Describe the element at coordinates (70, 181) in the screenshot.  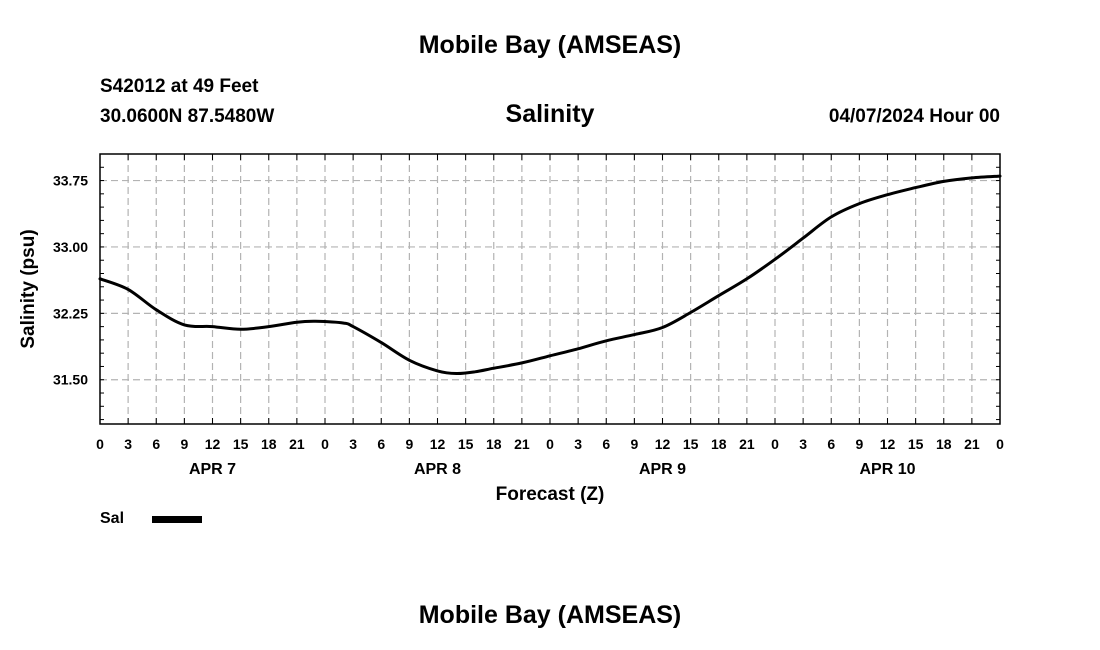
I see `y-tick-label: 33.75` at that location.